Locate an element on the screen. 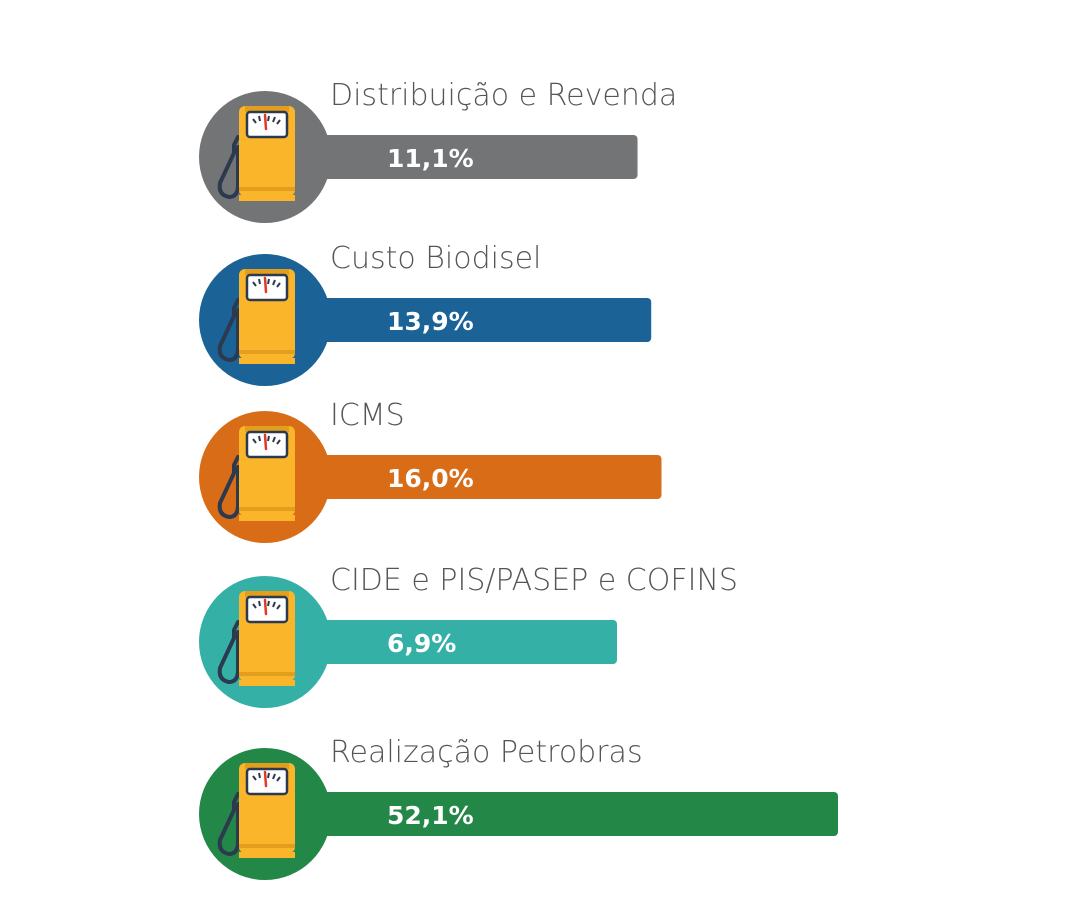 This screenshot has height=921, width=1080. value-label: 11,1% is located at coordinates (430, 158).